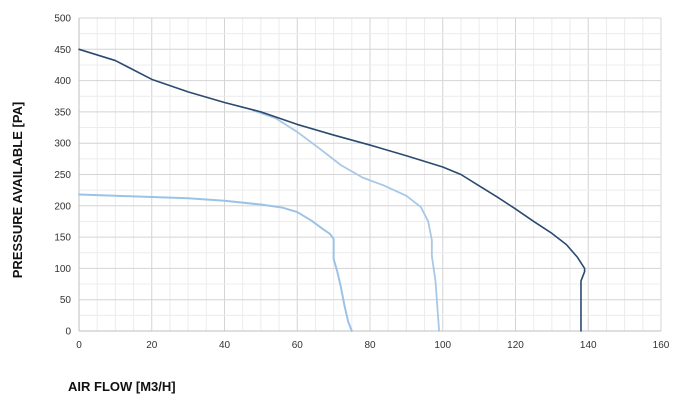 The width and height of the screenshot is (677, 401). Describe the element at coordinates (17, 190) in the screenshot. I see `y-axis-title: PRESSURE AVAILABLE [PA]` at that location.